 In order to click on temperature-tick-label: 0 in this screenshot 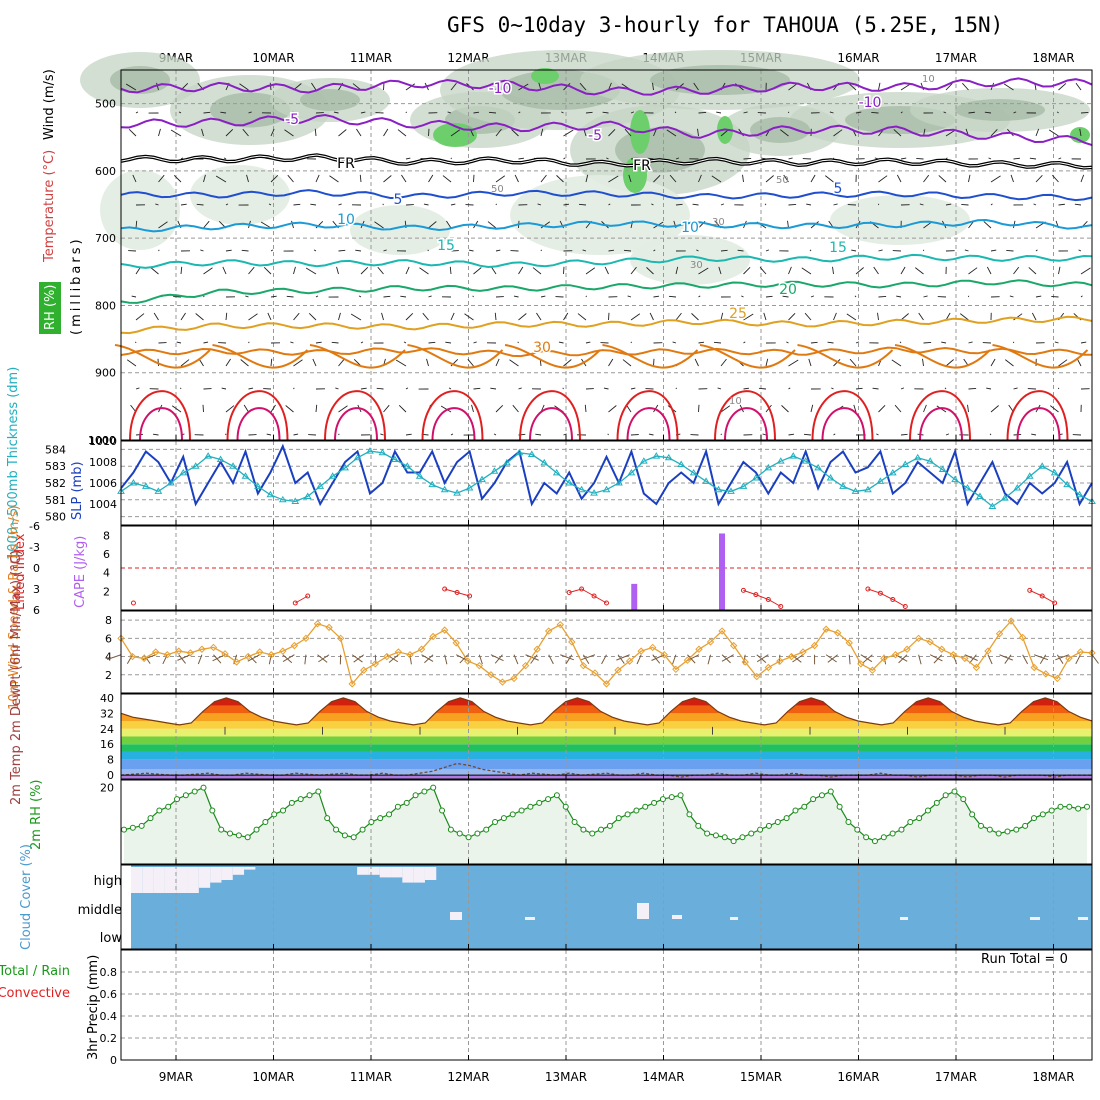, I will do `click(110, 775)`.